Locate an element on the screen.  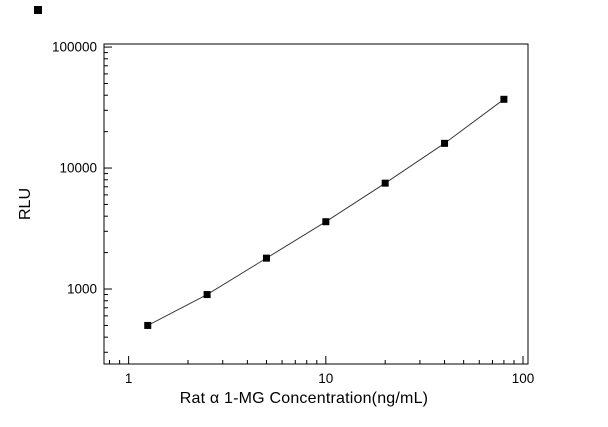
x-axis-title: Rat α 1-MG Concentration(ng/mL) is located at coordinates (304, 398).